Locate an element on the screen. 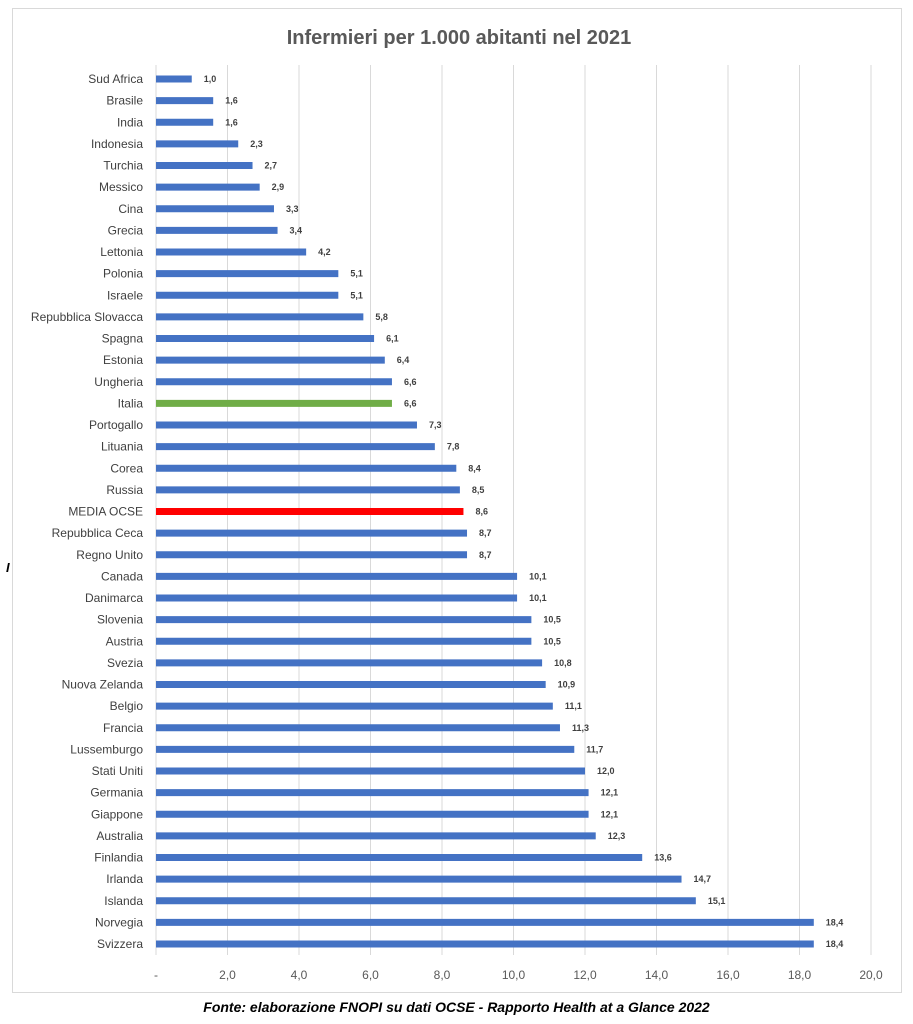 The image size is (913, 1024). value-label: 7,3 is located at coordinates (435, 425).